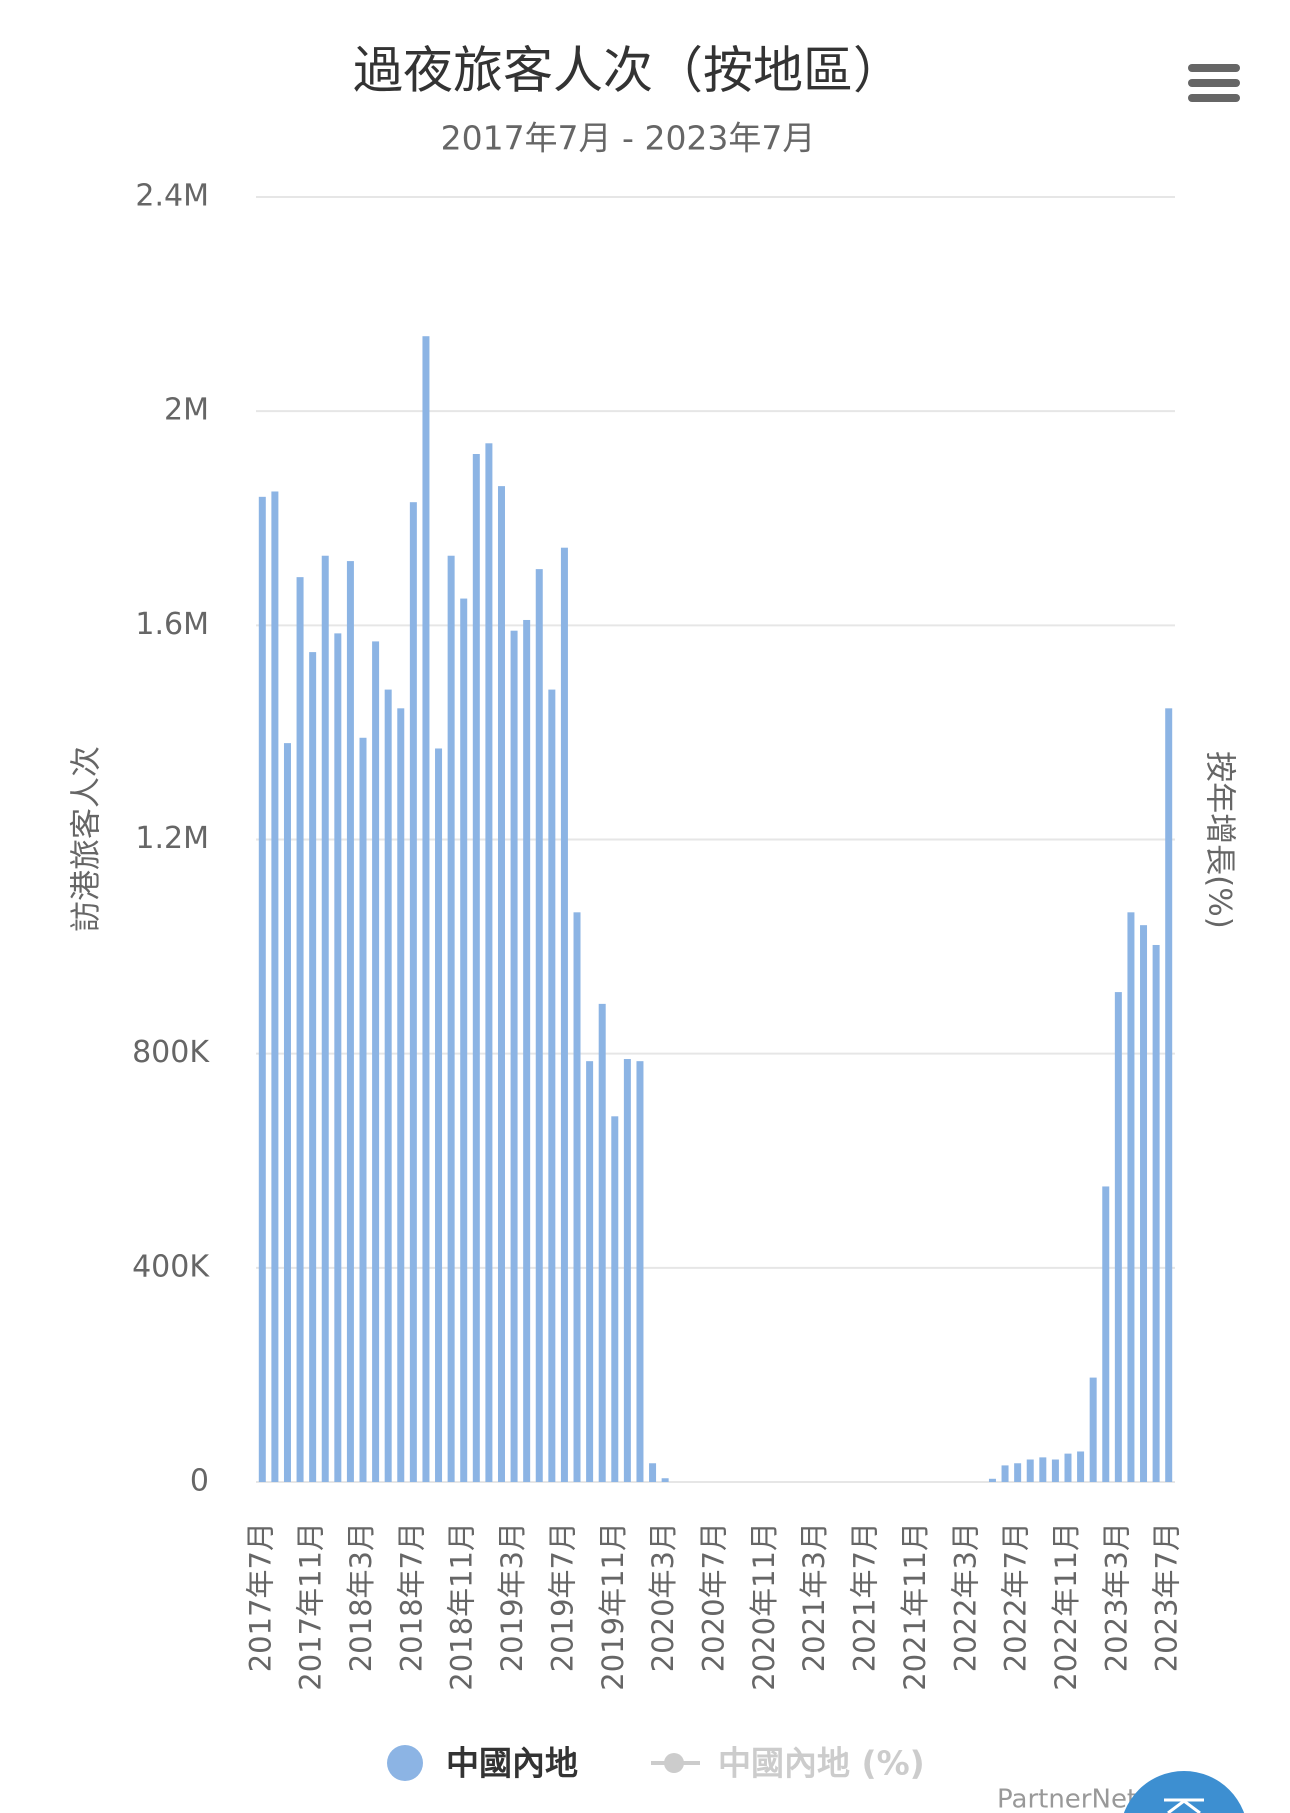  I want to click on x-tick-label: 2019年7月, so click(562, 1597).